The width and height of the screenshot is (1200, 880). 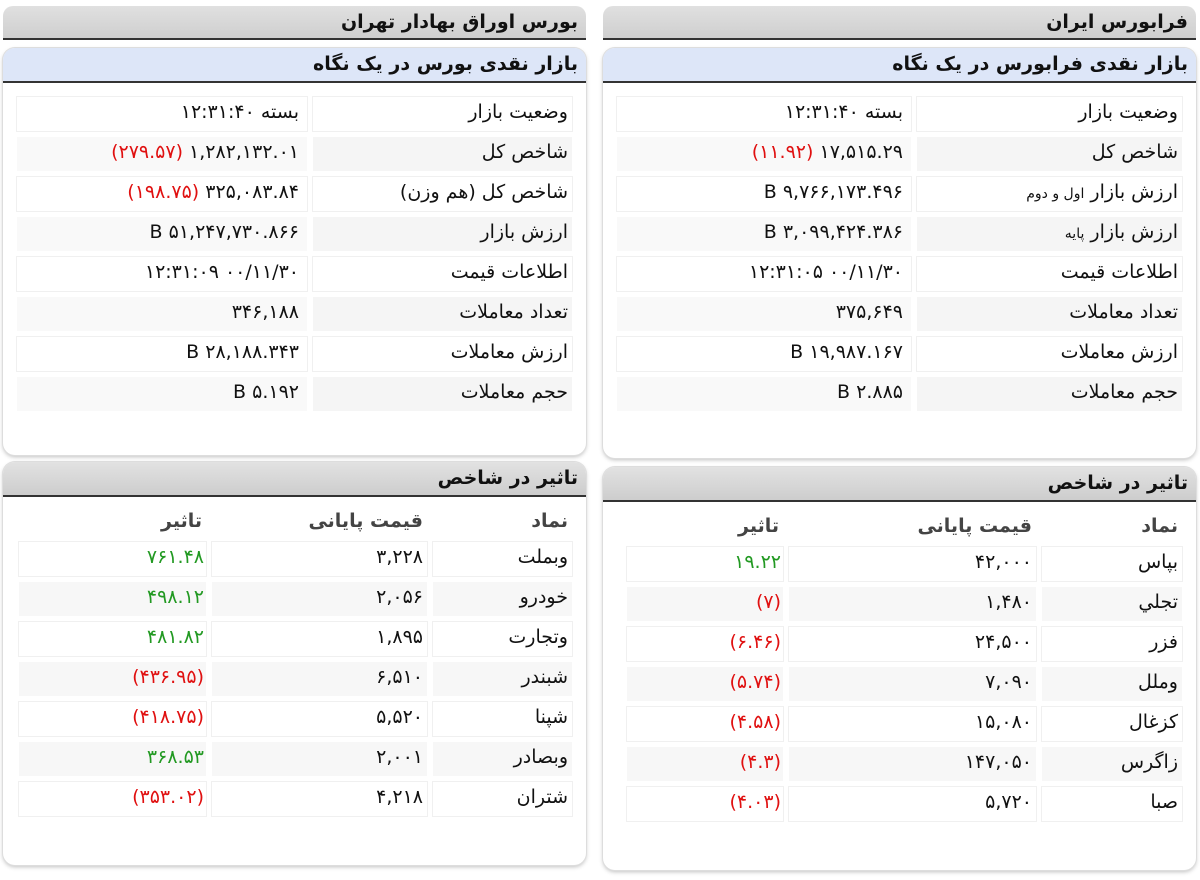 I want to click on row-value-text: ۹,۷۶۶,۱۷۳.۴۹۶ B, so click(x=833, y=192).